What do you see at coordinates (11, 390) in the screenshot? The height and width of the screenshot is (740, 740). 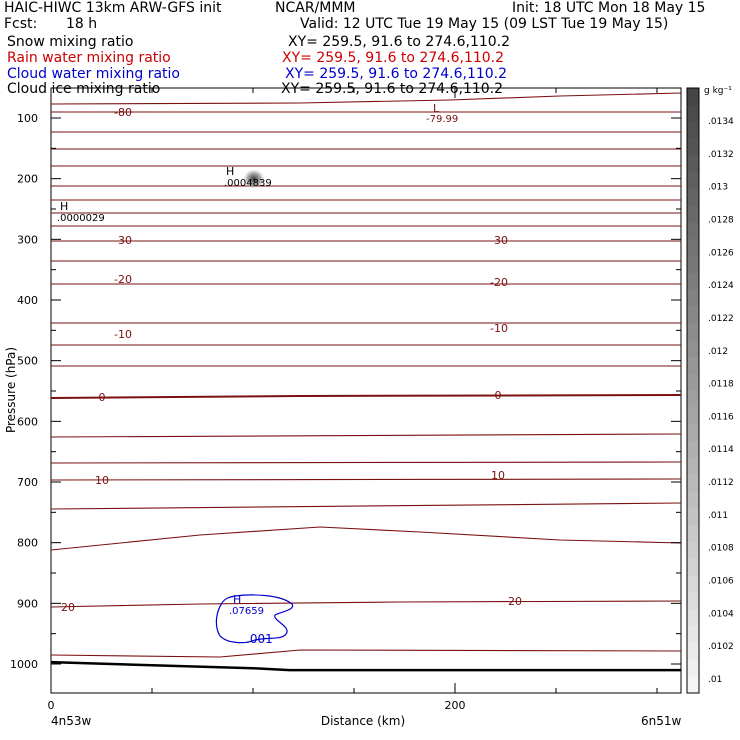 I see `y-axis-label: Pressure (hPa)` at bounding box center [11, 390].